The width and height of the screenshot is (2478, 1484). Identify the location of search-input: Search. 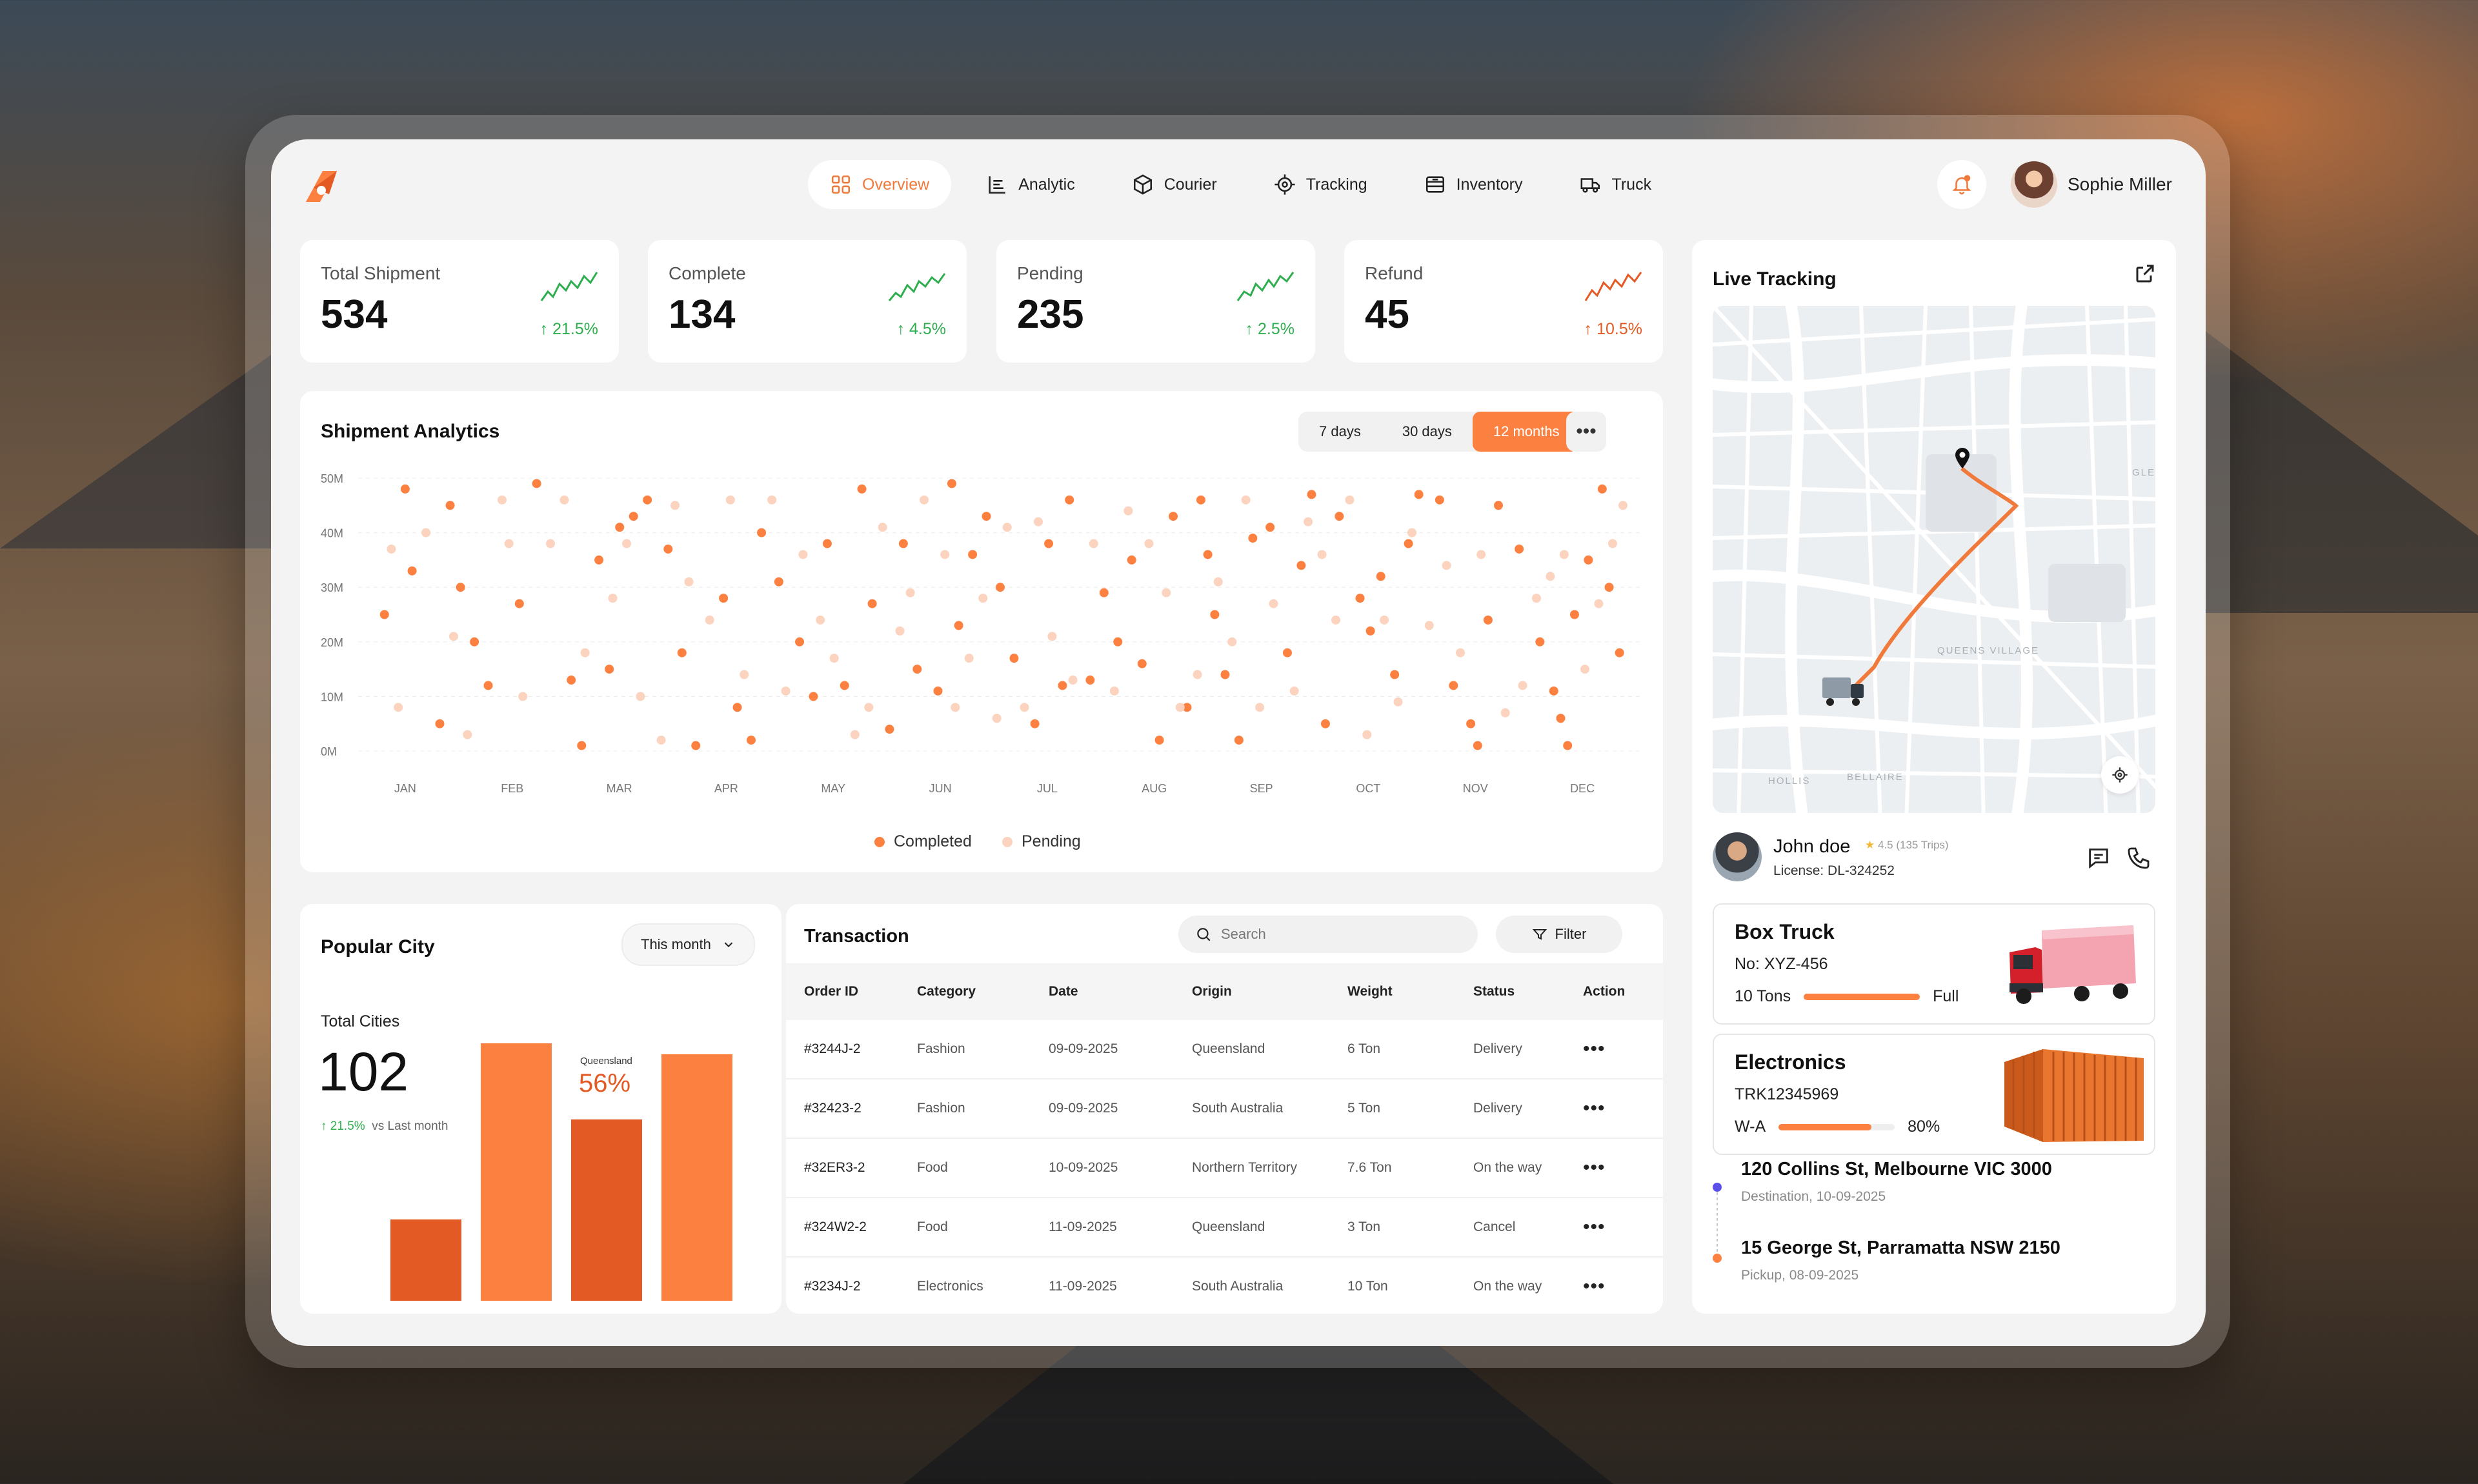
(1328, 934).